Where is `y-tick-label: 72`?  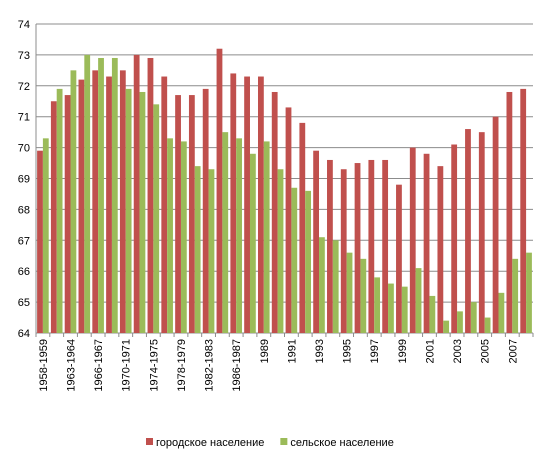 y-tick-label: 72 is located at coordinates (24, 87).